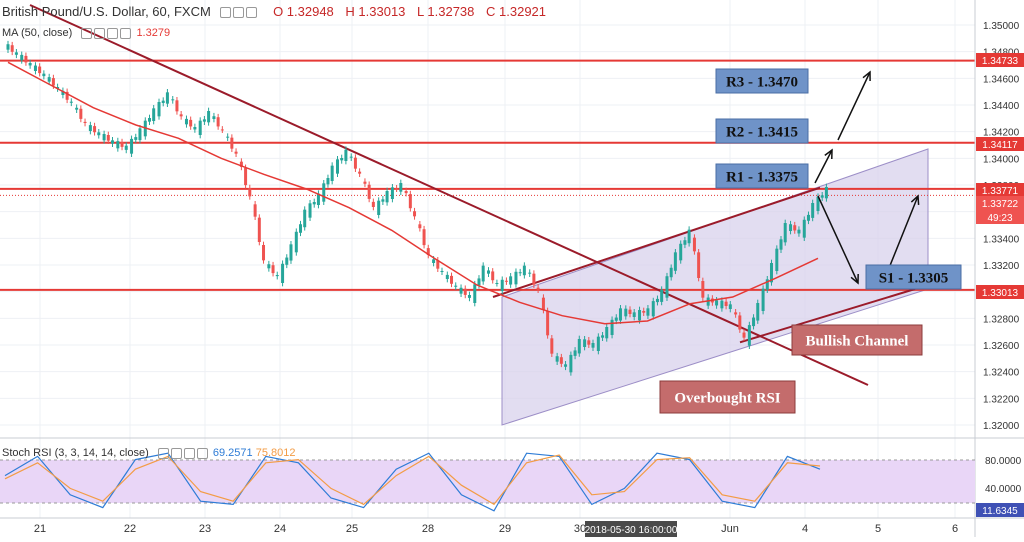 Image resolution: width=1024 pixels, height=542 pixels. Describe the element at coordinates (428, 529) in the screenshot. I see `time-tick-label: 28` at that location.